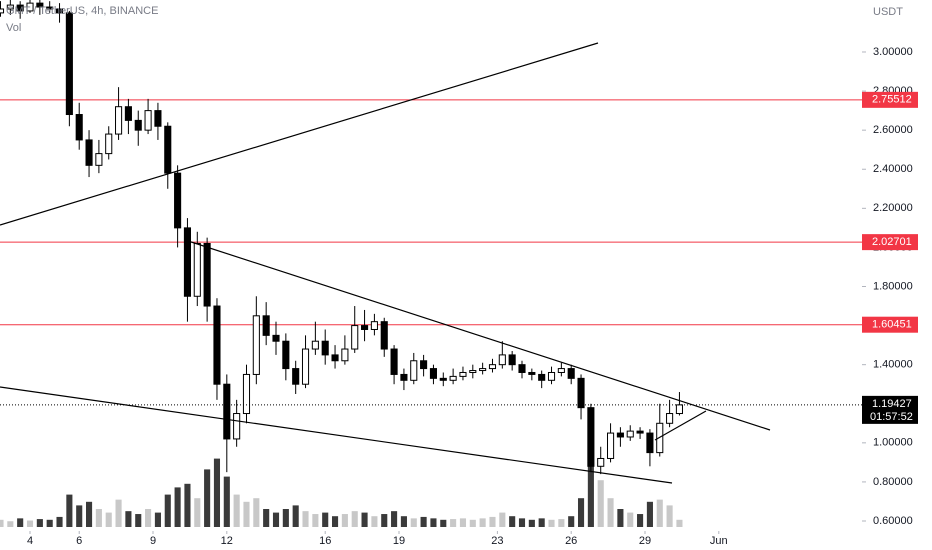  What do you see at coordinates (645, 541) in the screenshot?
I see `x-tick-label: 29` at bounding box center [645, 541].